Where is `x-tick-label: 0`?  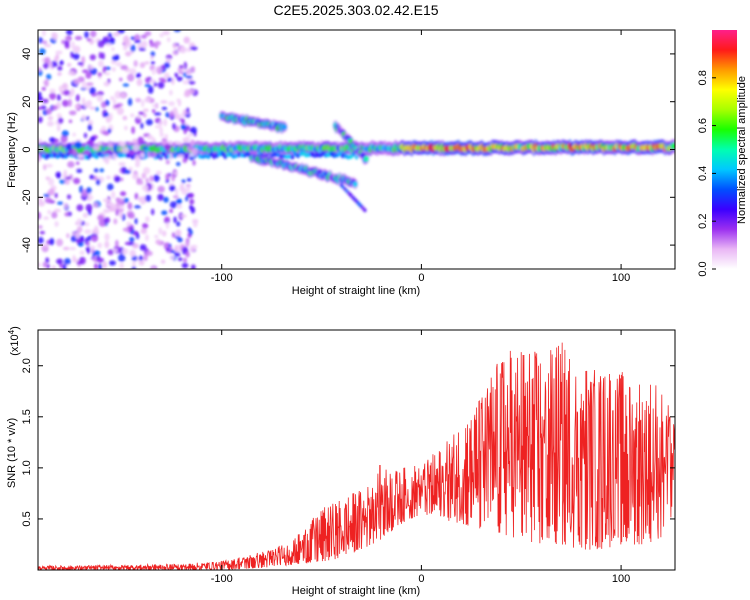 x-tick-label: 0 is located at coordinates (421, 278).